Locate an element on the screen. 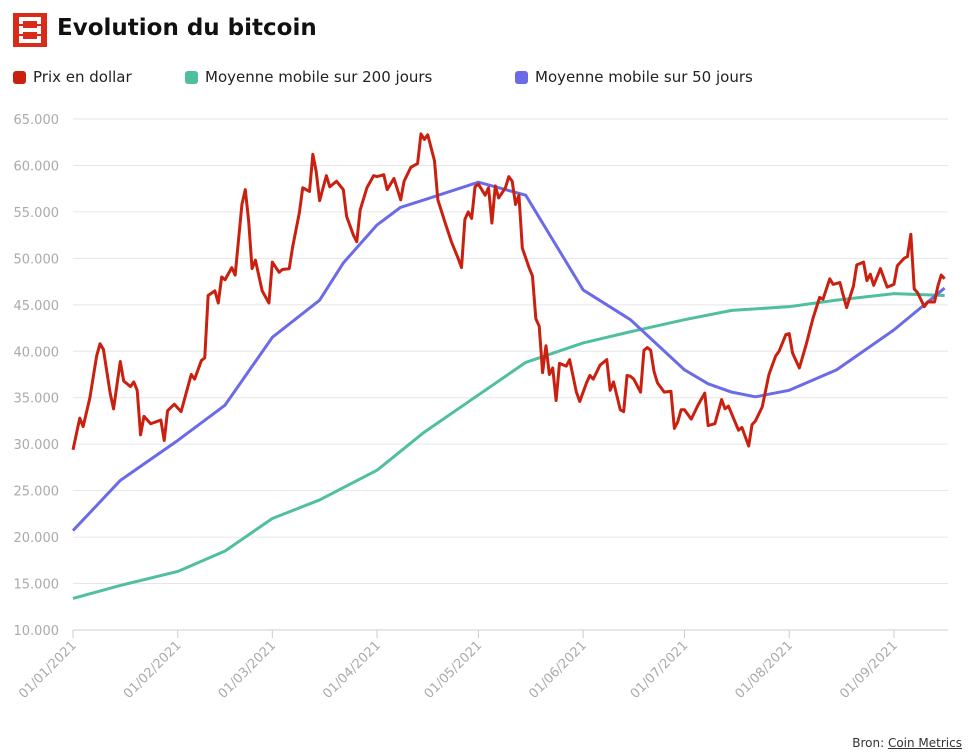  source-label: Bron: is located at coordinates (868, 743).